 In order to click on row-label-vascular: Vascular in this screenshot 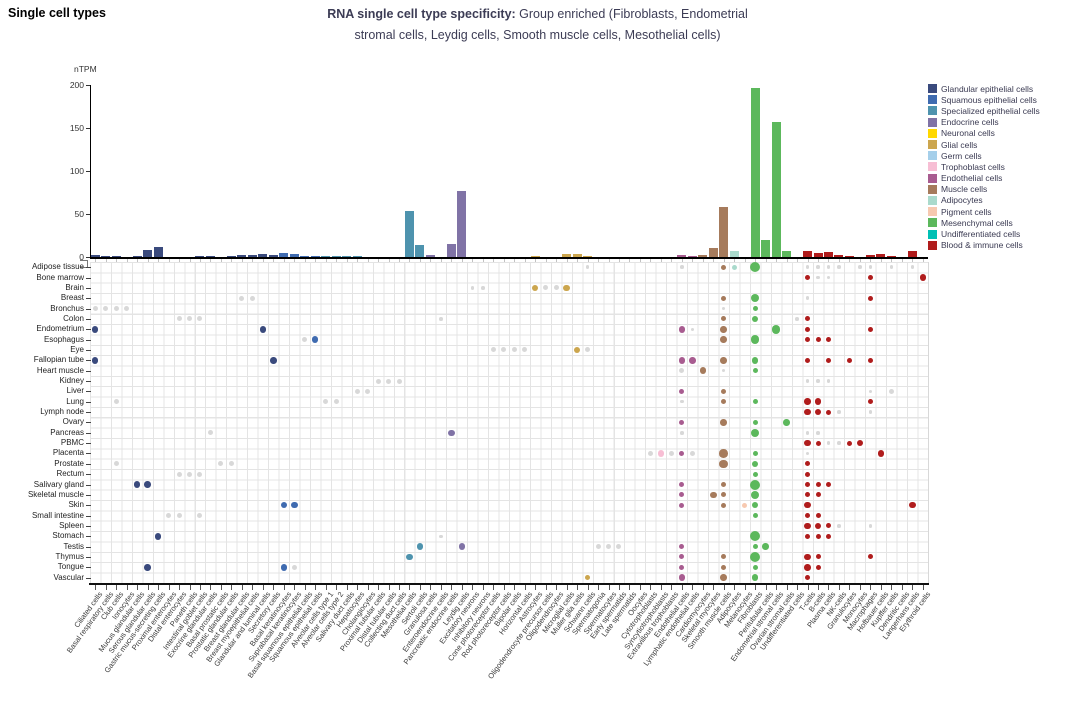, I will do `click(68, 577)`.